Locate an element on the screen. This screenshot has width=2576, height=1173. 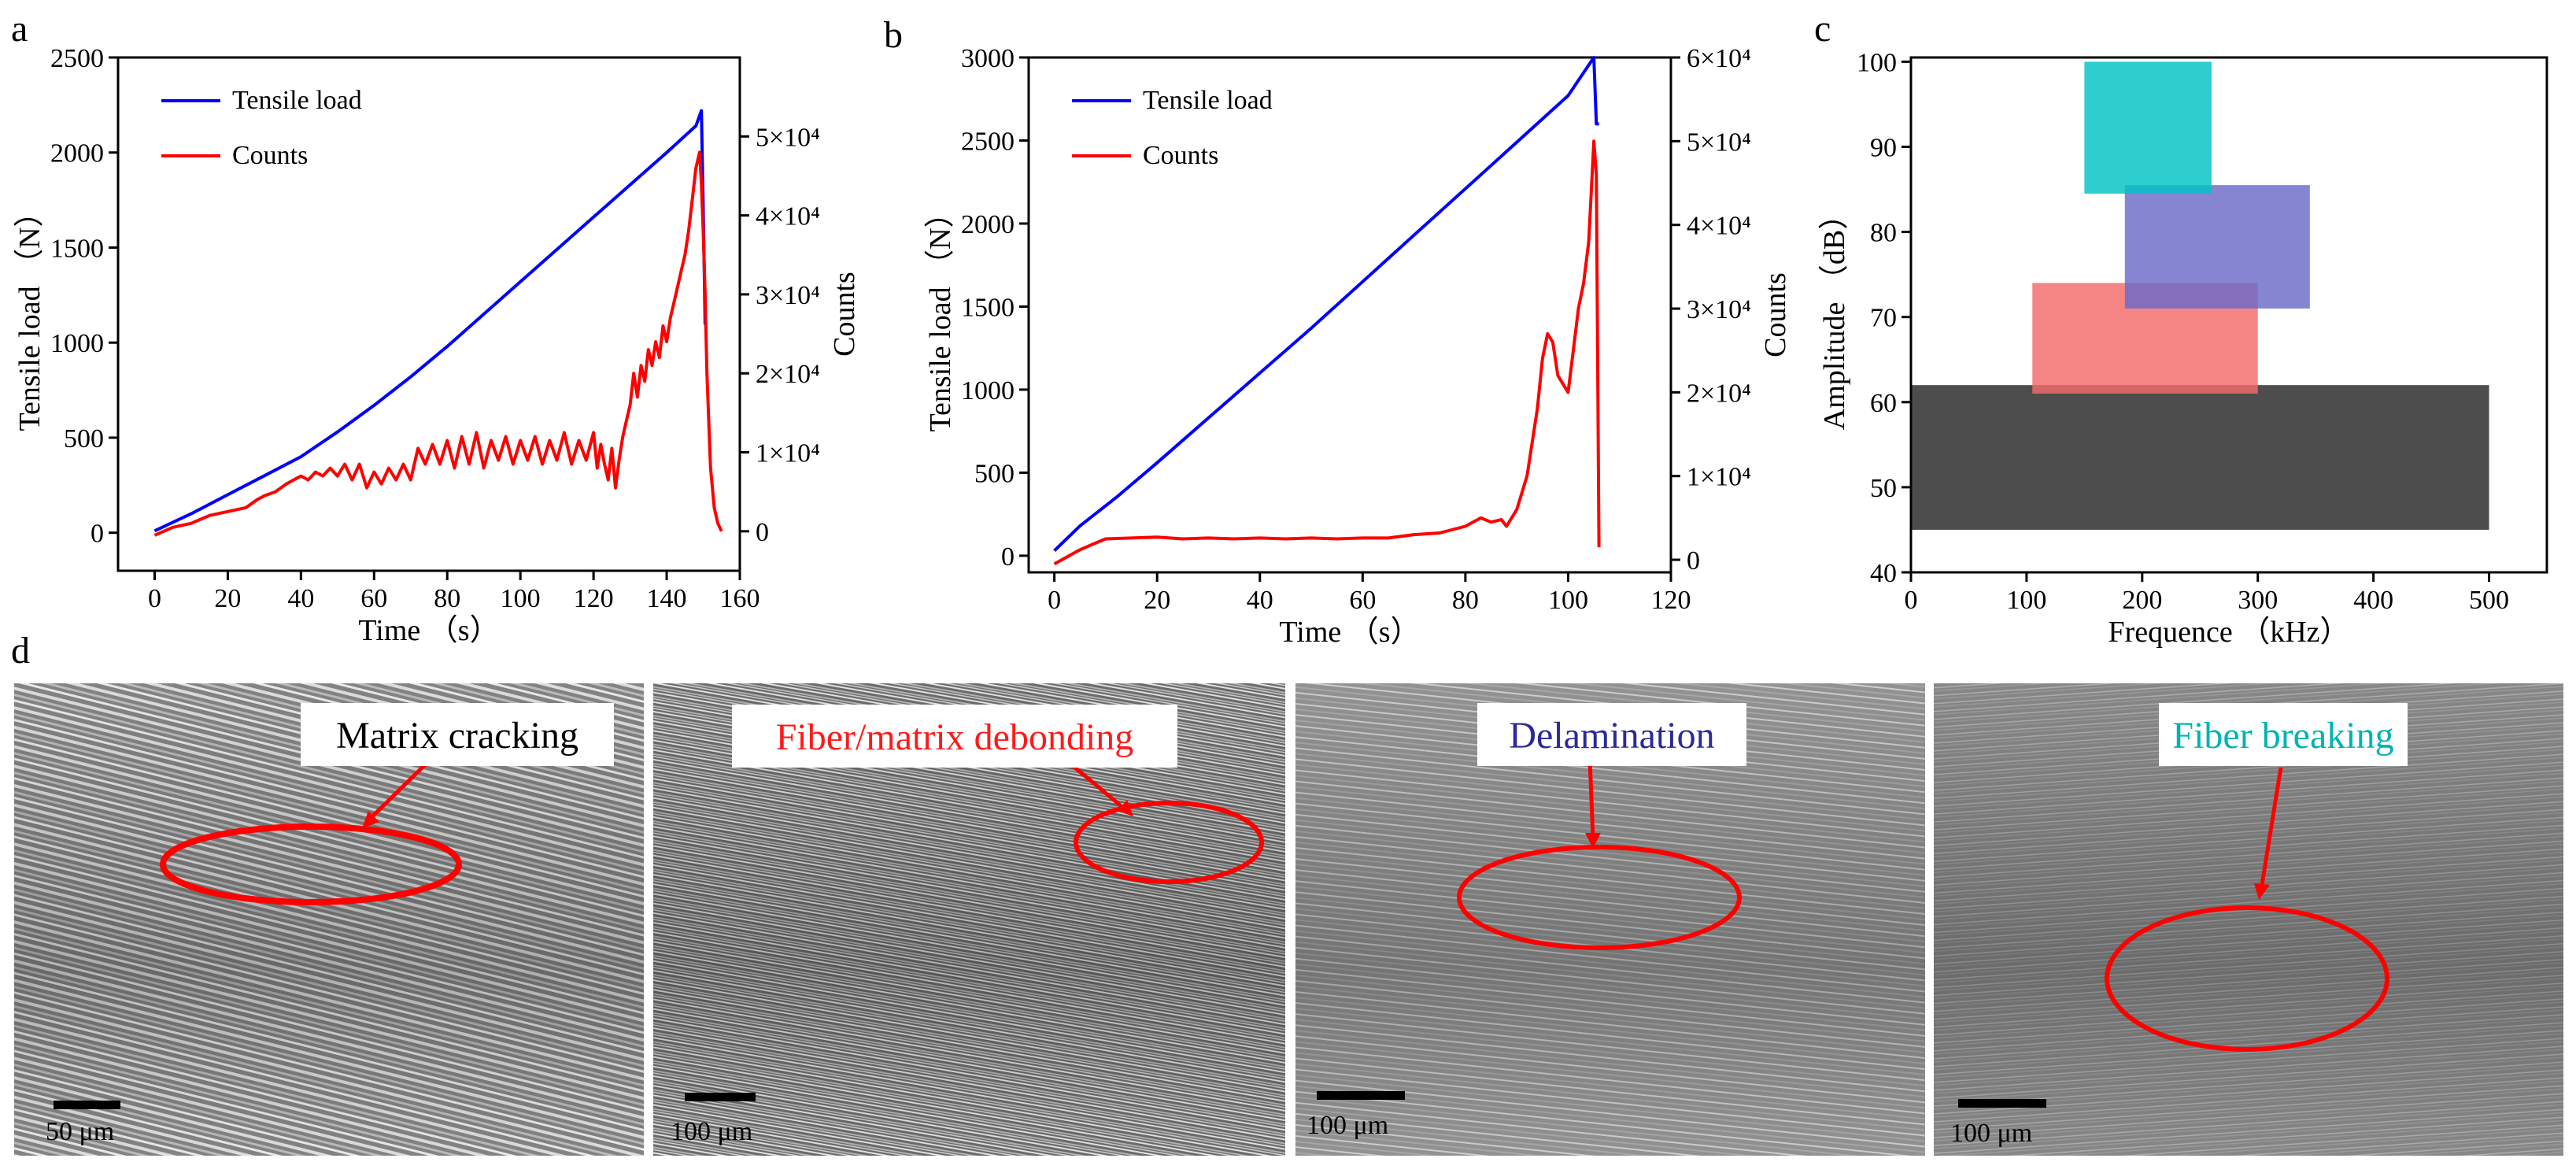
panel-label-b: b is located at coordinates (893, 35).